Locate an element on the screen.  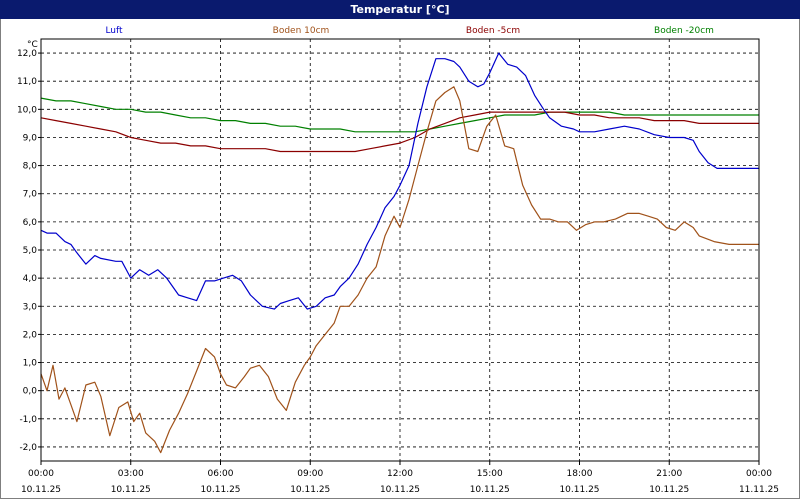
y-tick-label: -1,0 is located at coordinates (28, 420).